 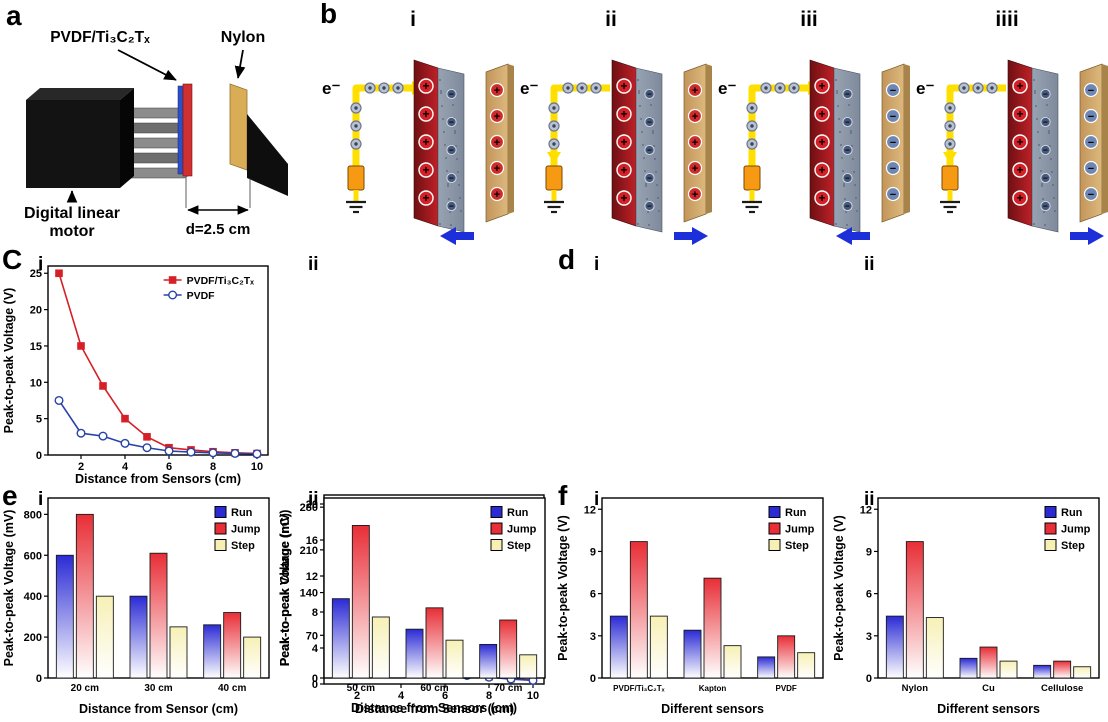 What do you see at coordinates (357, 696) in the screenshot?
I see `svg-text: 2` at bounding box center [357, 696].